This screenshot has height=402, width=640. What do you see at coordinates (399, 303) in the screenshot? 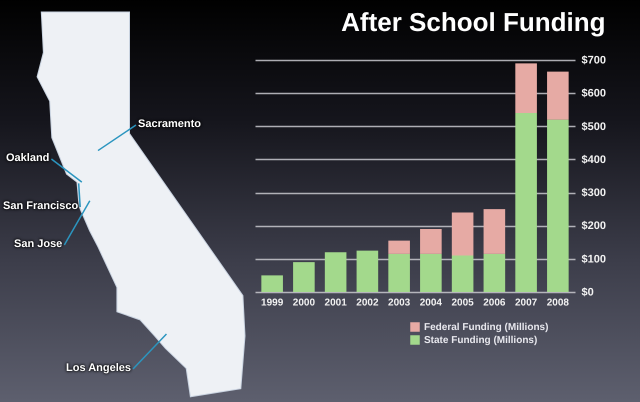
I see `x-tick-label: 2003` at bounding box center [399, 303].